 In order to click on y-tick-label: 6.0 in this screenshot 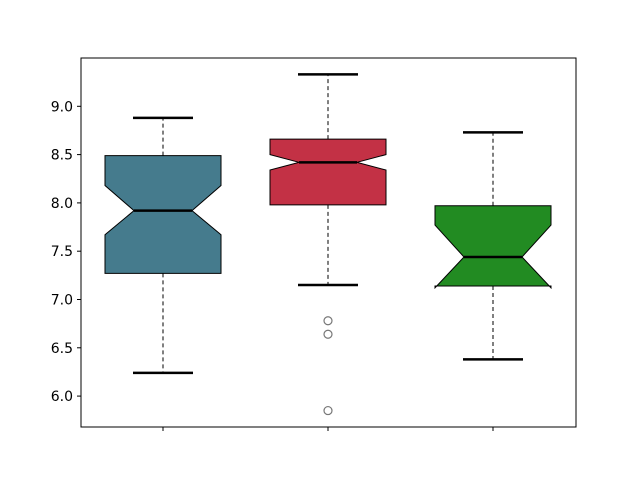, I will do `click(62, 397)`.